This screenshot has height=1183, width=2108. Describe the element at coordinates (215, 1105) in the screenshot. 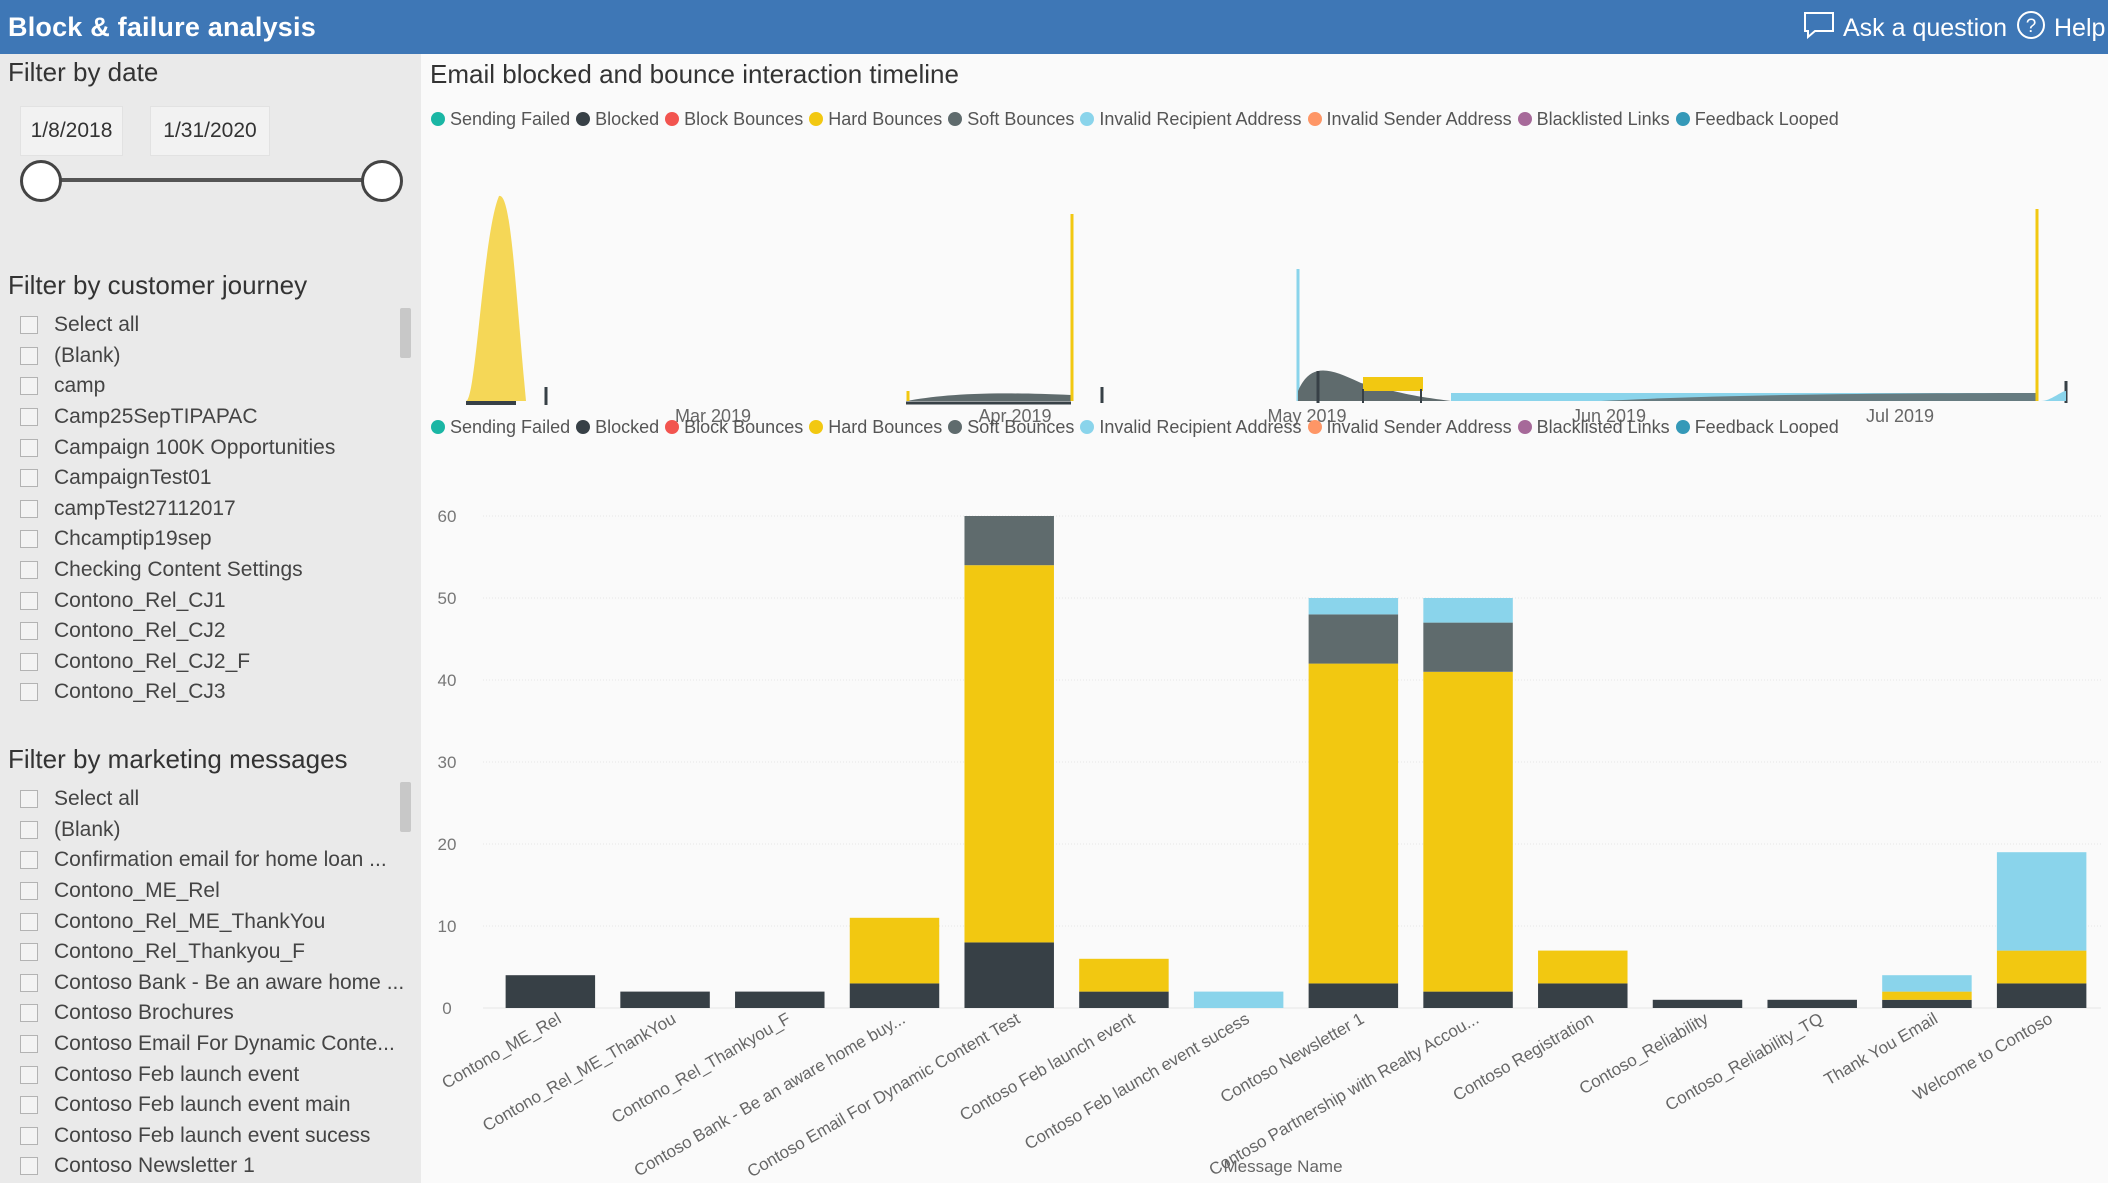

I see `message-item: Contoso Feb launch event main` at that location.